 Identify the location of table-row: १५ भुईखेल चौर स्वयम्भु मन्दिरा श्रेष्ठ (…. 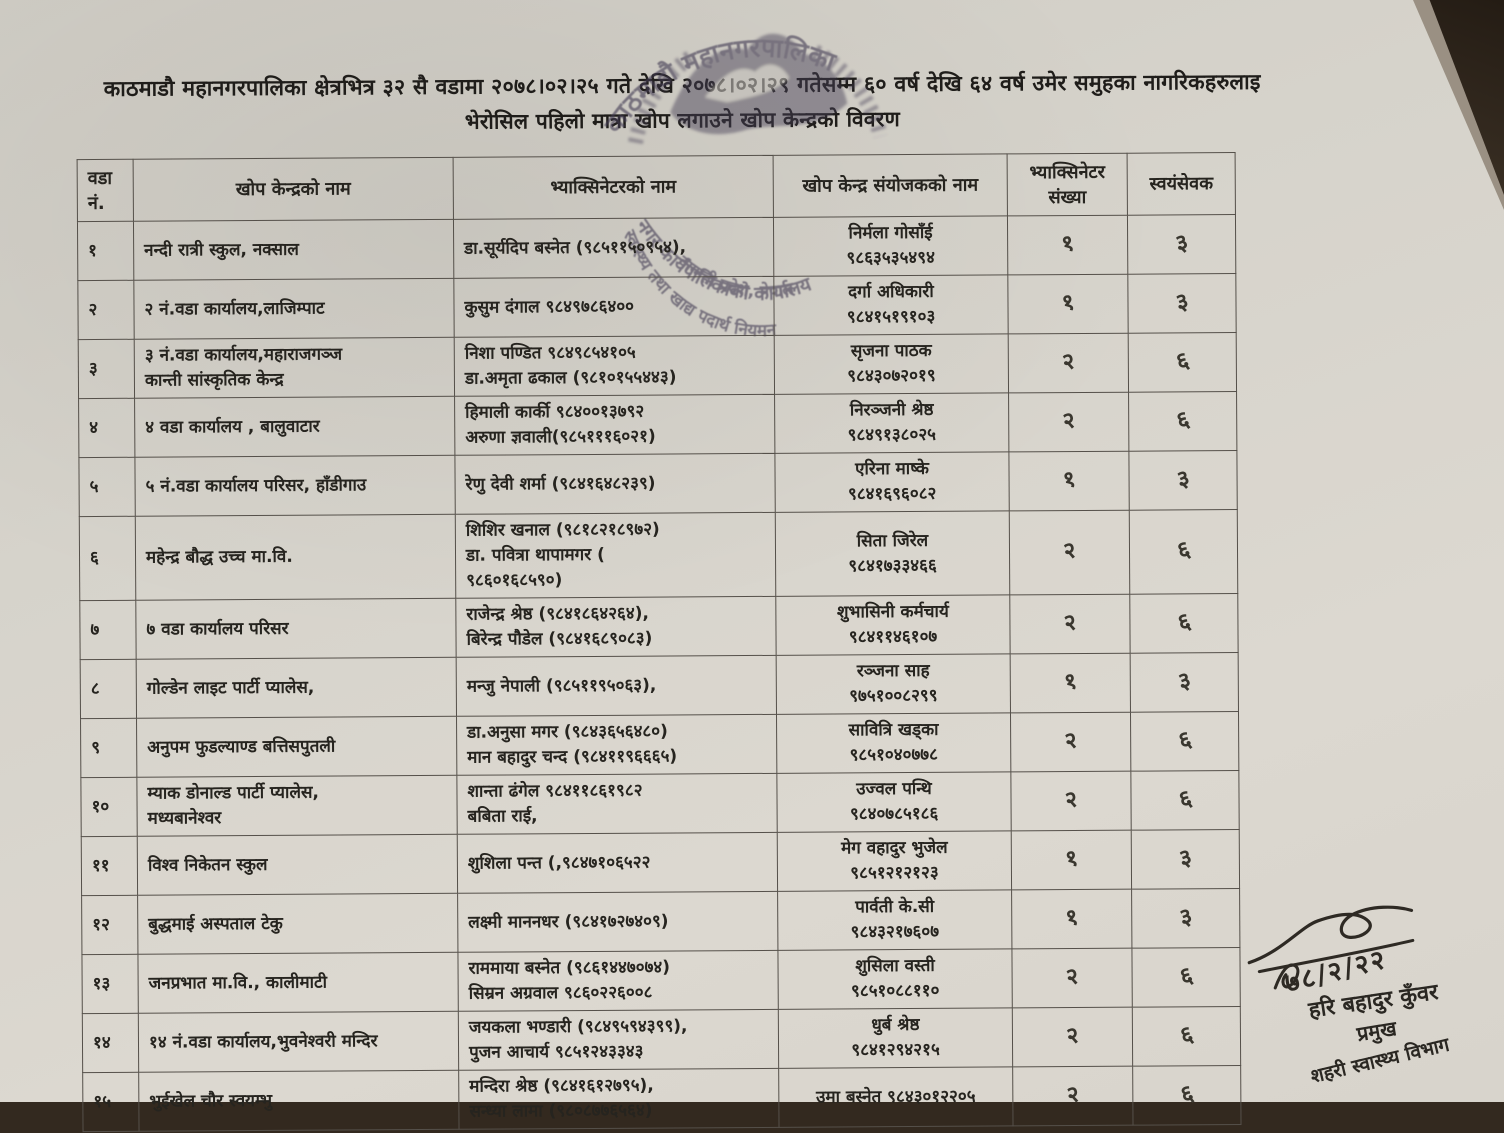
(662, 1098).